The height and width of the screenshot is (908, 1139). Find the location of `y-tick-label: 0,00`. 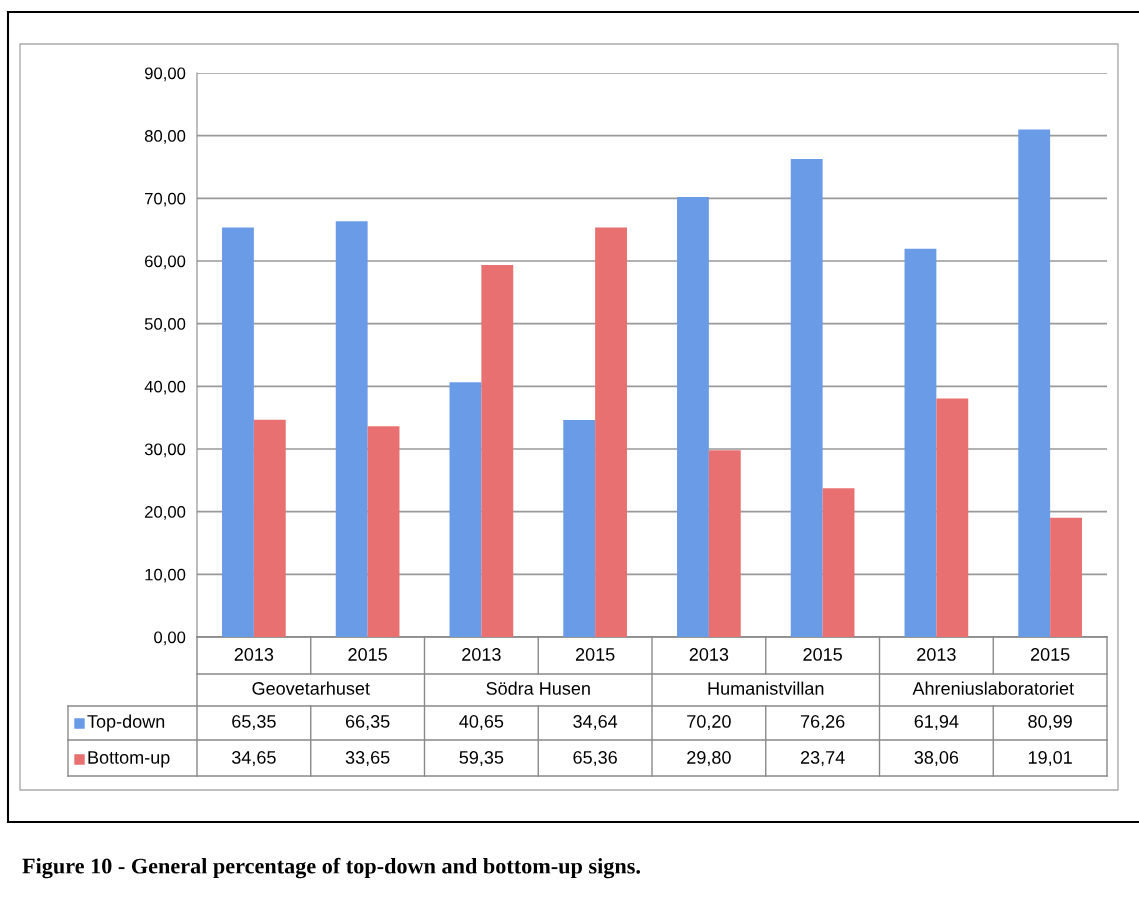

y-tick-label: 0,00 is located at coordinates (170, 638).